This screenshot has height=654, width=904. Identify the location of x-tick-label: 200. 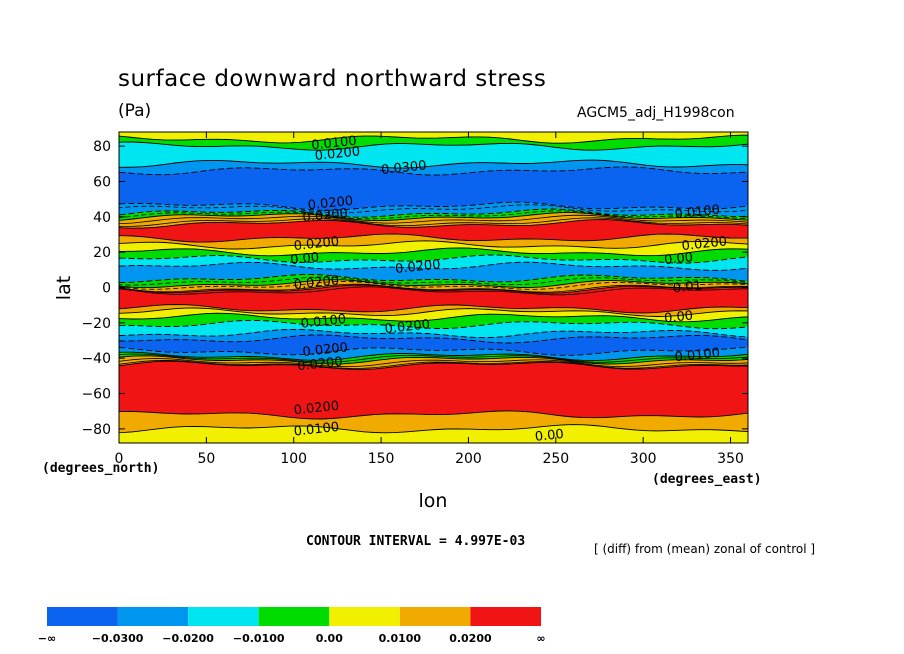
(468, 459).